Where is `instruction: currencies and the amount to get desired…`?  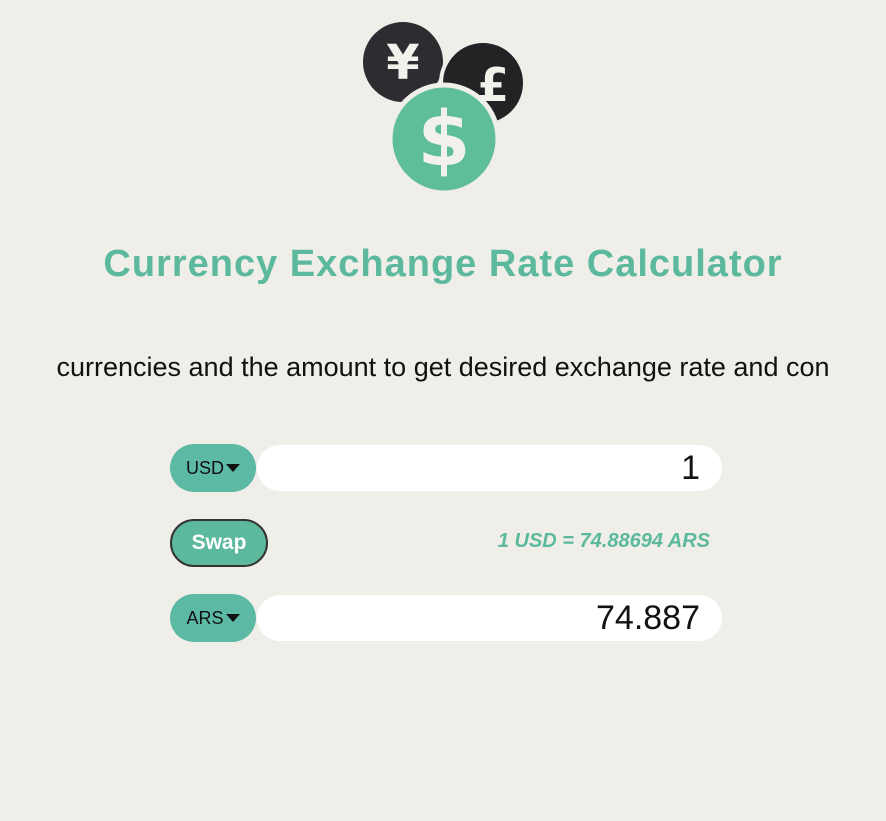
instruction: currencies and the amount to get desired… is located at coordinates (443, 367).